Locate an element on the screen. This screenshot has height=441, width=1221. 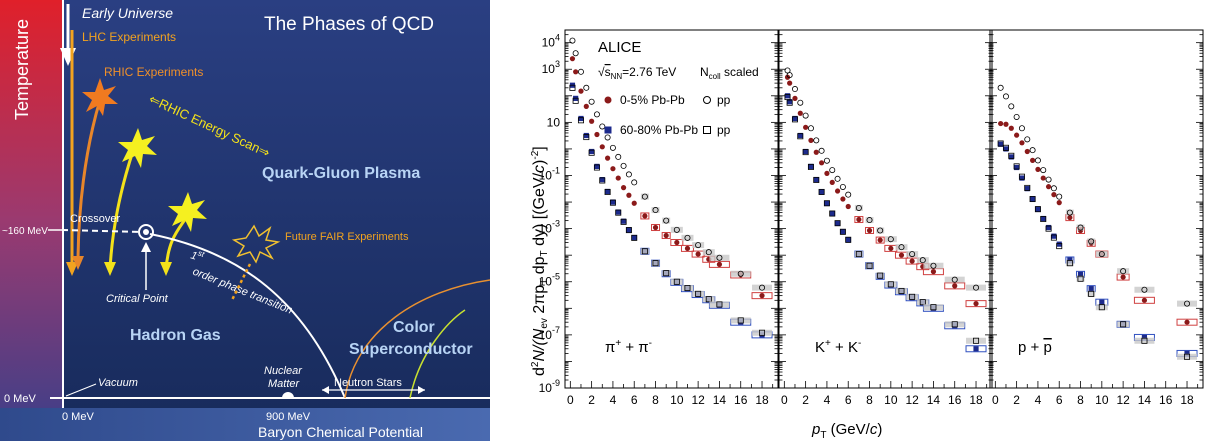
x-tick-label: 0 is located at coordinates (995, 400).